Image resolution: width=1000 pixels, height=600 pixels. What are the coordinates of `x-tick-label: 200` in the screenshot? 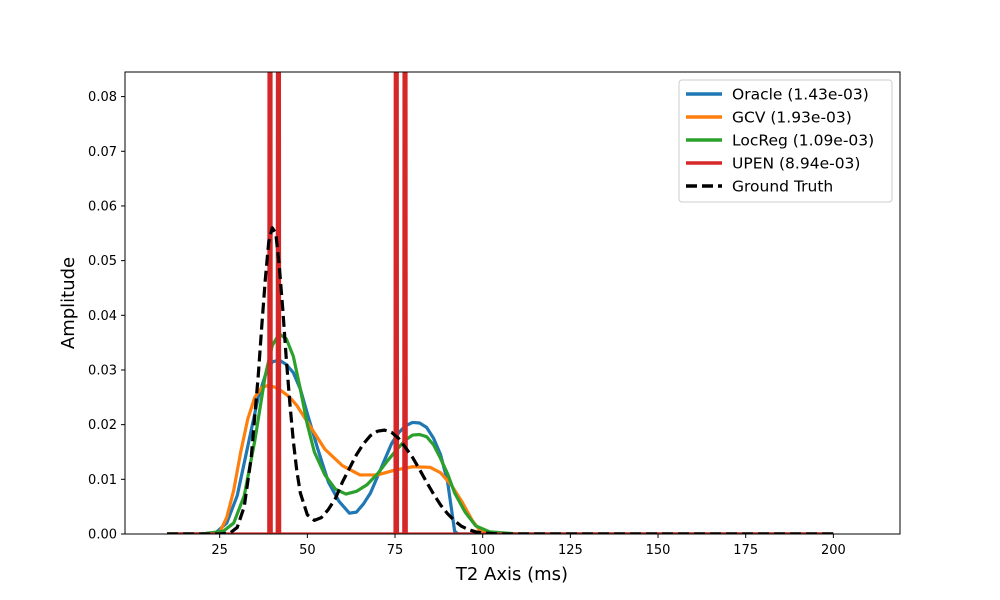 It's located at (833, 550).